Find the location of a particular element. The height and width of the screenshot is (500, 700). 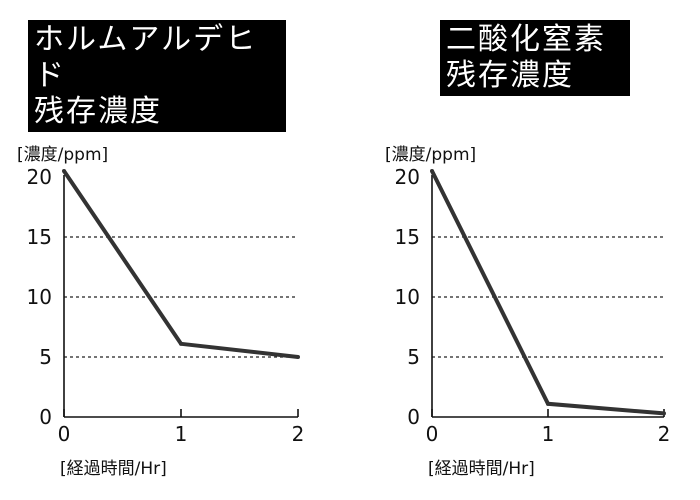

x-axis-label-nitrogen-dioxide: [経過時間/Hr] is located at coordinates (481, 469).